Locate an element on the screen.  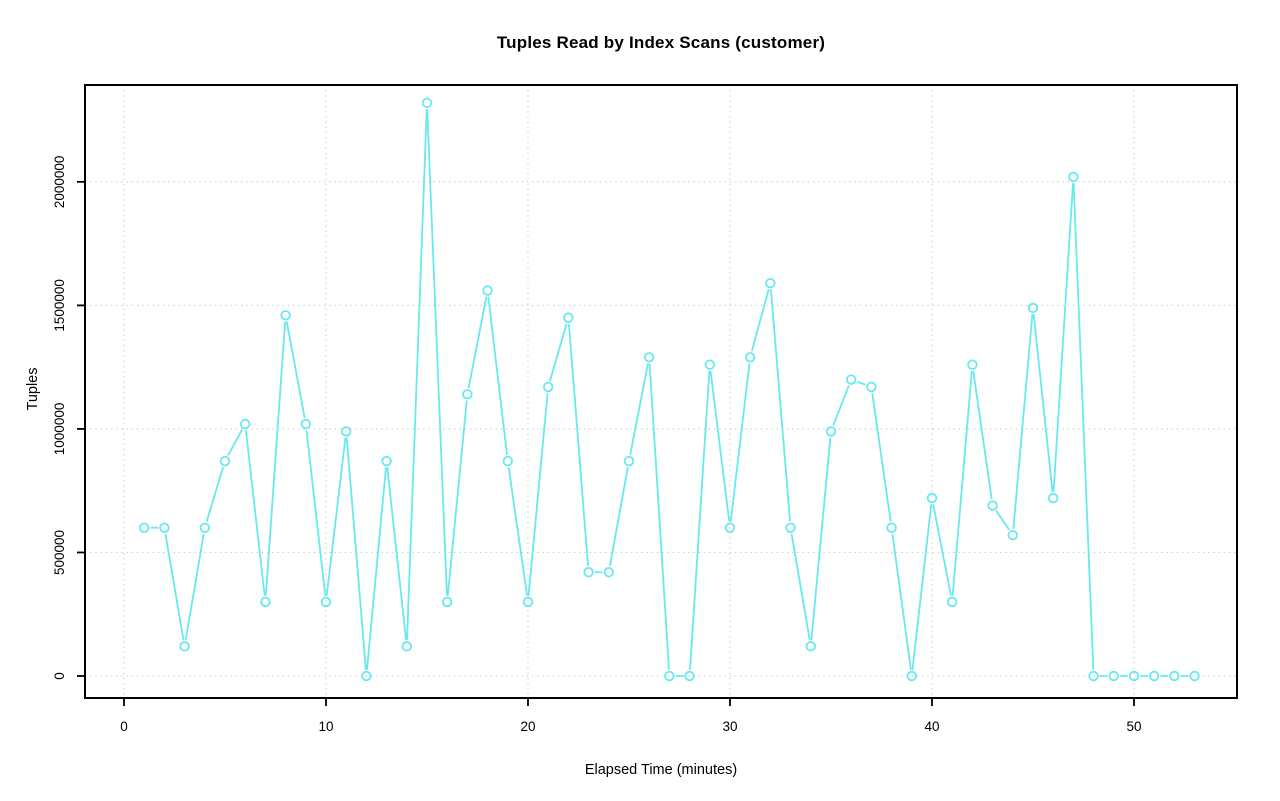
y-tick-label: 500000 is located at coordinates (59, 552).